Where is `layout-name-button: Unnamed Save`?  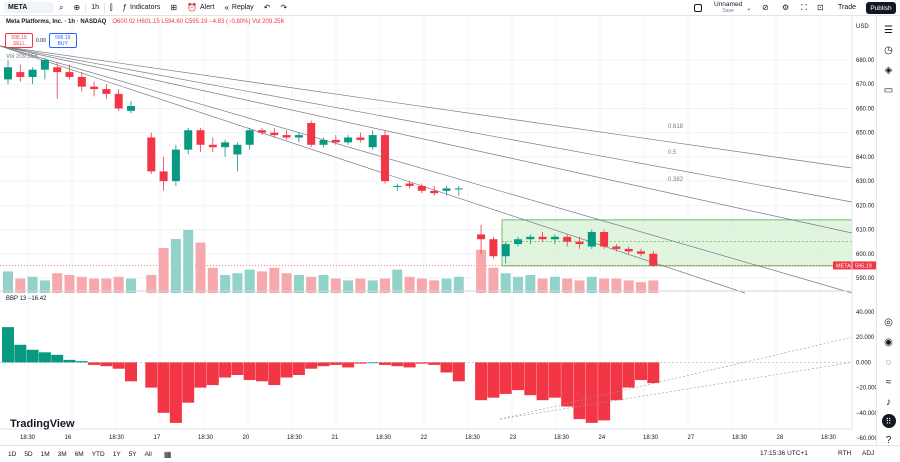 layout-name-button: Unnamed Save is located at coordinates (728, 7).